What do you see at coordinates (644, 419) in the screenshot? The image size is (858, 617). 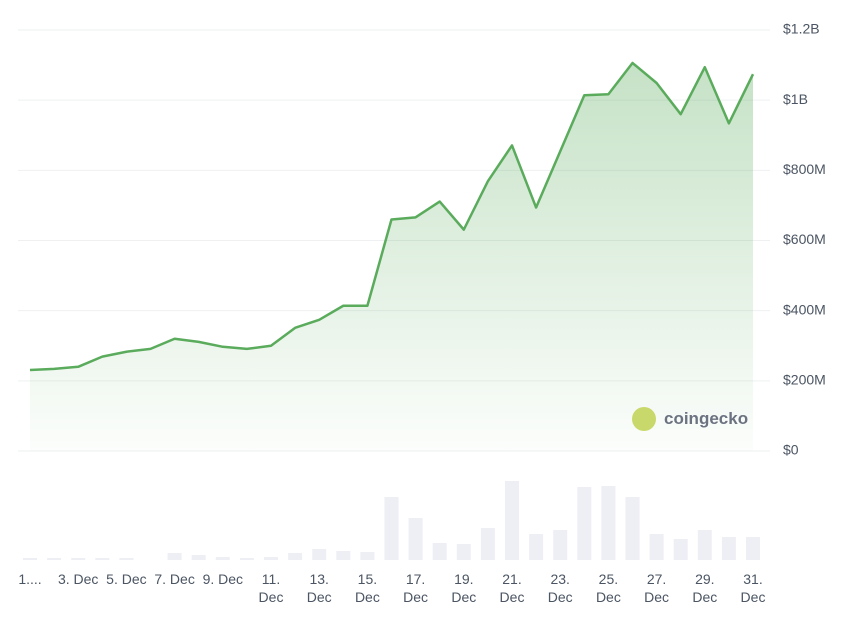 I see `watermark-logo` at bounding box center [644, 419].